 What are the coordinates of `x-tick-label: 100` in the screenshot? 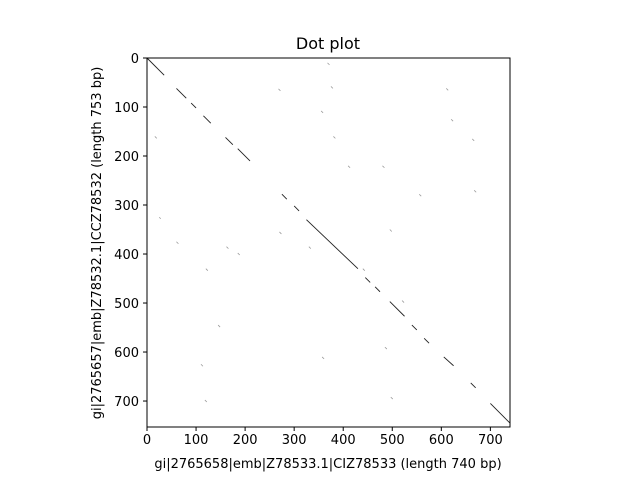 It's located at (196, 440).